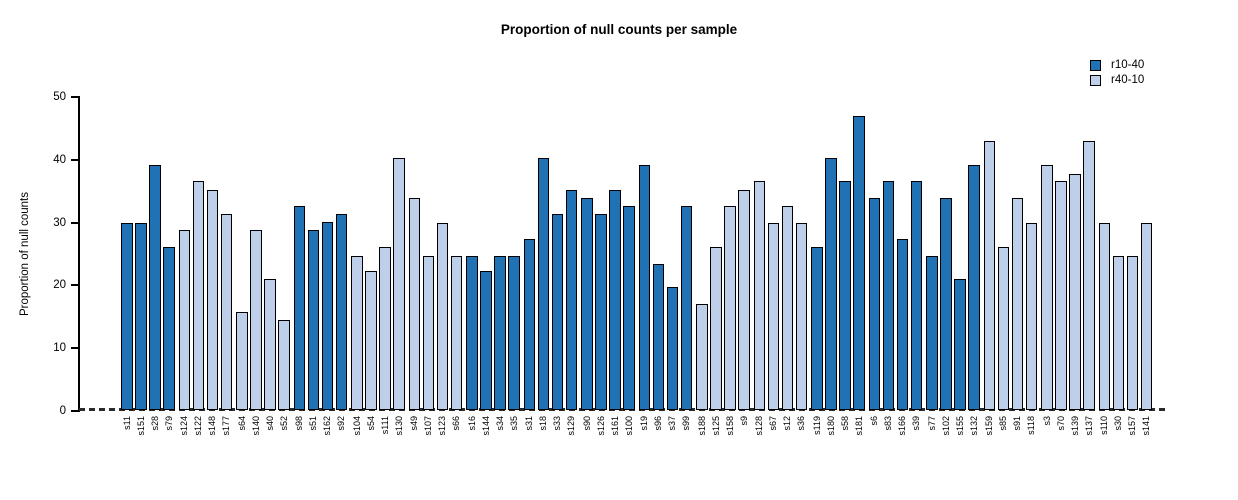  What do you see at coordinates (1132, 426) in the screenshot?
I see `x-tick-label-s157: s157` at bounding box center [1132, 426].